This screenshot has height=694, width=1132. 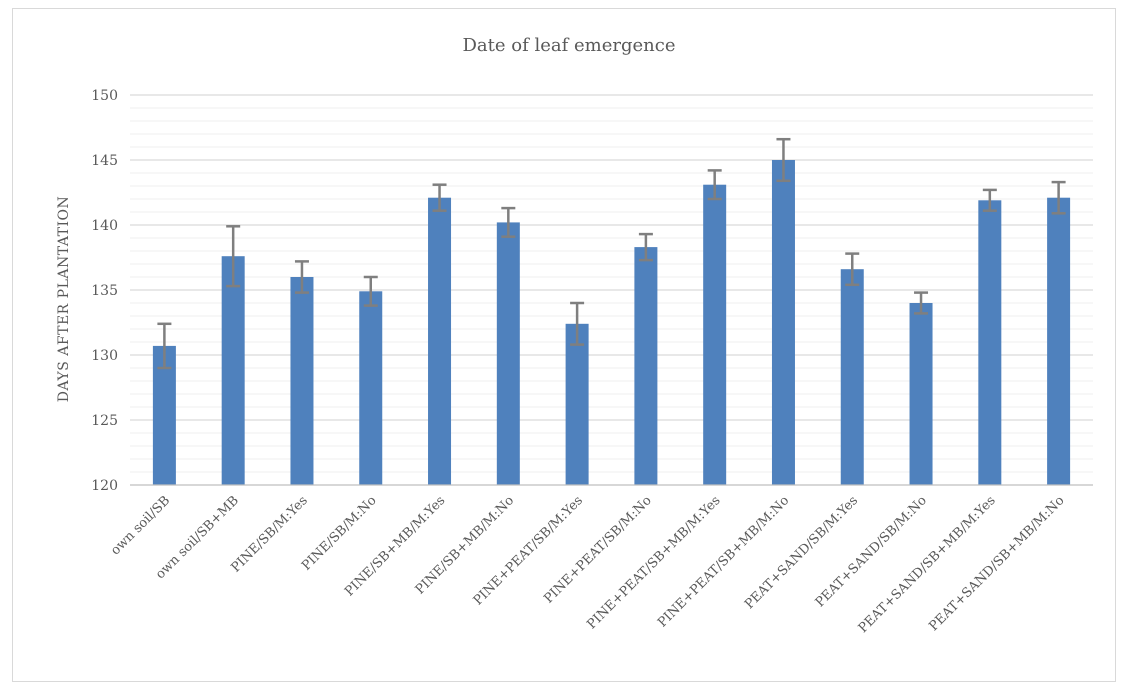 I want to click on category-label: PINE+PEAT/SB+MB/M:No, so click(x=723, y=561).